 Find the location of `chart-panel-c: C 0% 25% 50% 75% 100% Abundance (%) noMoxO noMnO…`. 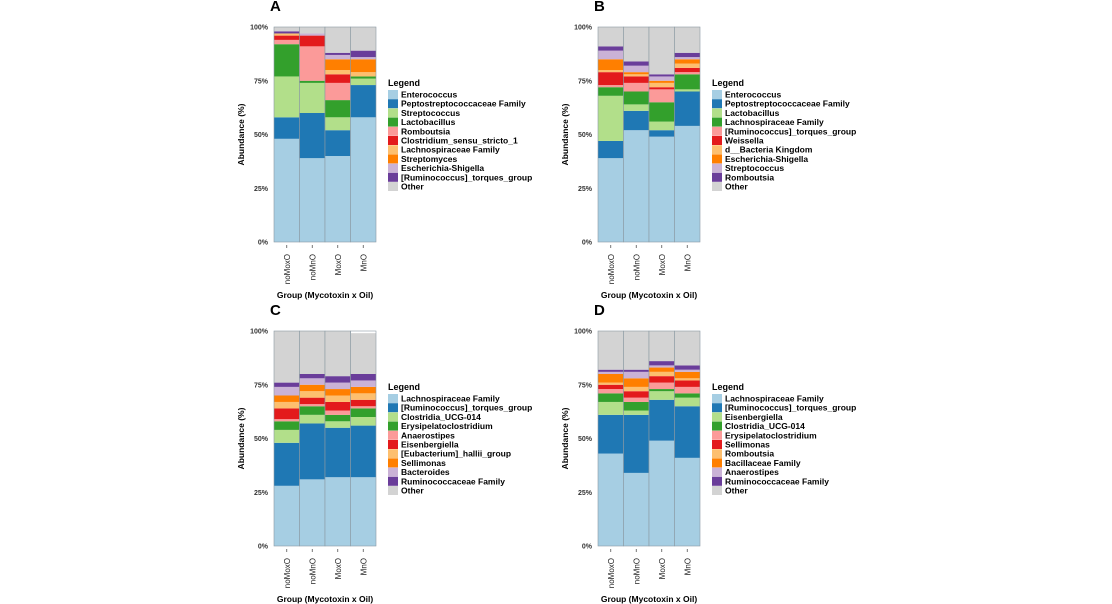

chart-panel-c: C 0% 25% 50% 75% 100% Abundance (%) noMoxO noMnO… is located at coordinates (384, 453).